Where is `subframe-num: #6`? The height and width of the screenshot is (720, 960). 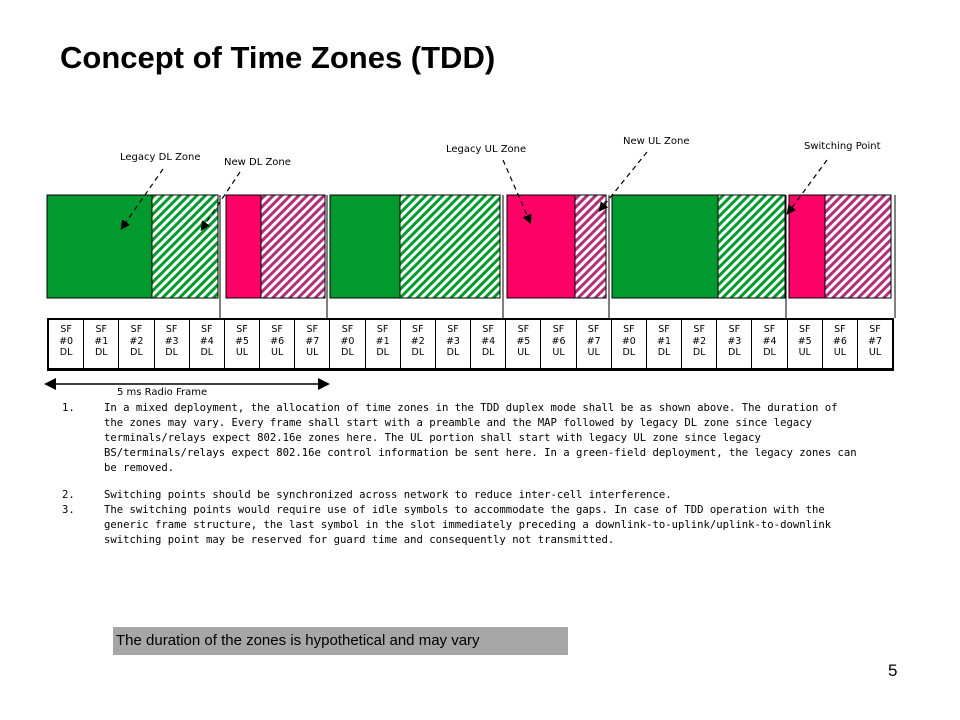 subframe-num: #6 is located at coordinates (558, 341).